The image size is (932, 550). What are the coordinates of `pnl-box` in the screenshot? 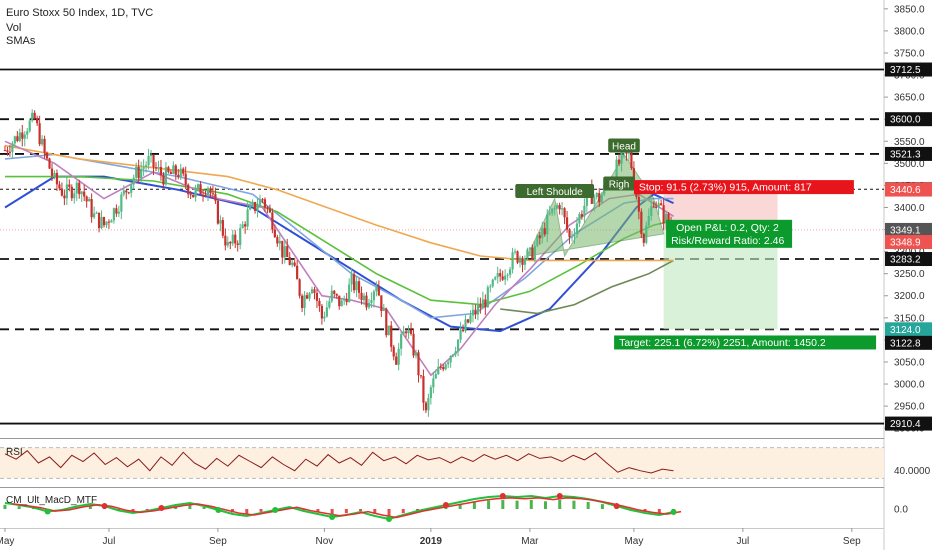 It's located at (729, 233).